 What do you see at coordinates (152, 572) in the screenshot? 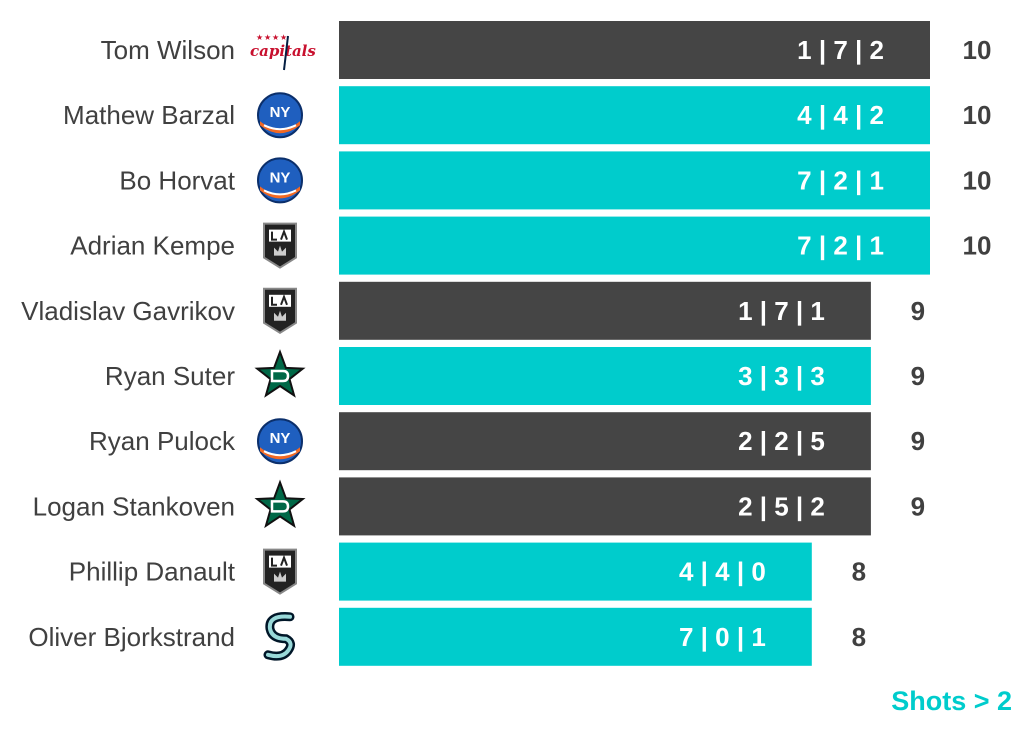
I see `player-name-label: Phillip Danault` at bounding box center [152, 572].